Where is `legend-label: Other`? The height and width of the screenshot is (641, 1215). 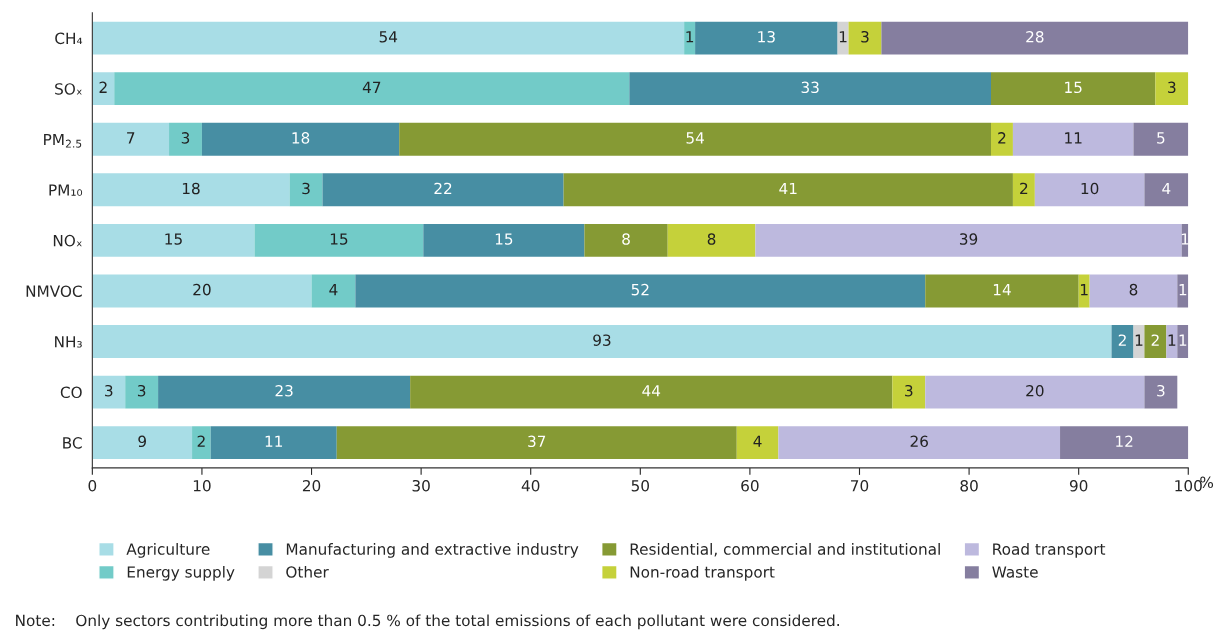
legend-label: Other is located at coordinates (307, 571).